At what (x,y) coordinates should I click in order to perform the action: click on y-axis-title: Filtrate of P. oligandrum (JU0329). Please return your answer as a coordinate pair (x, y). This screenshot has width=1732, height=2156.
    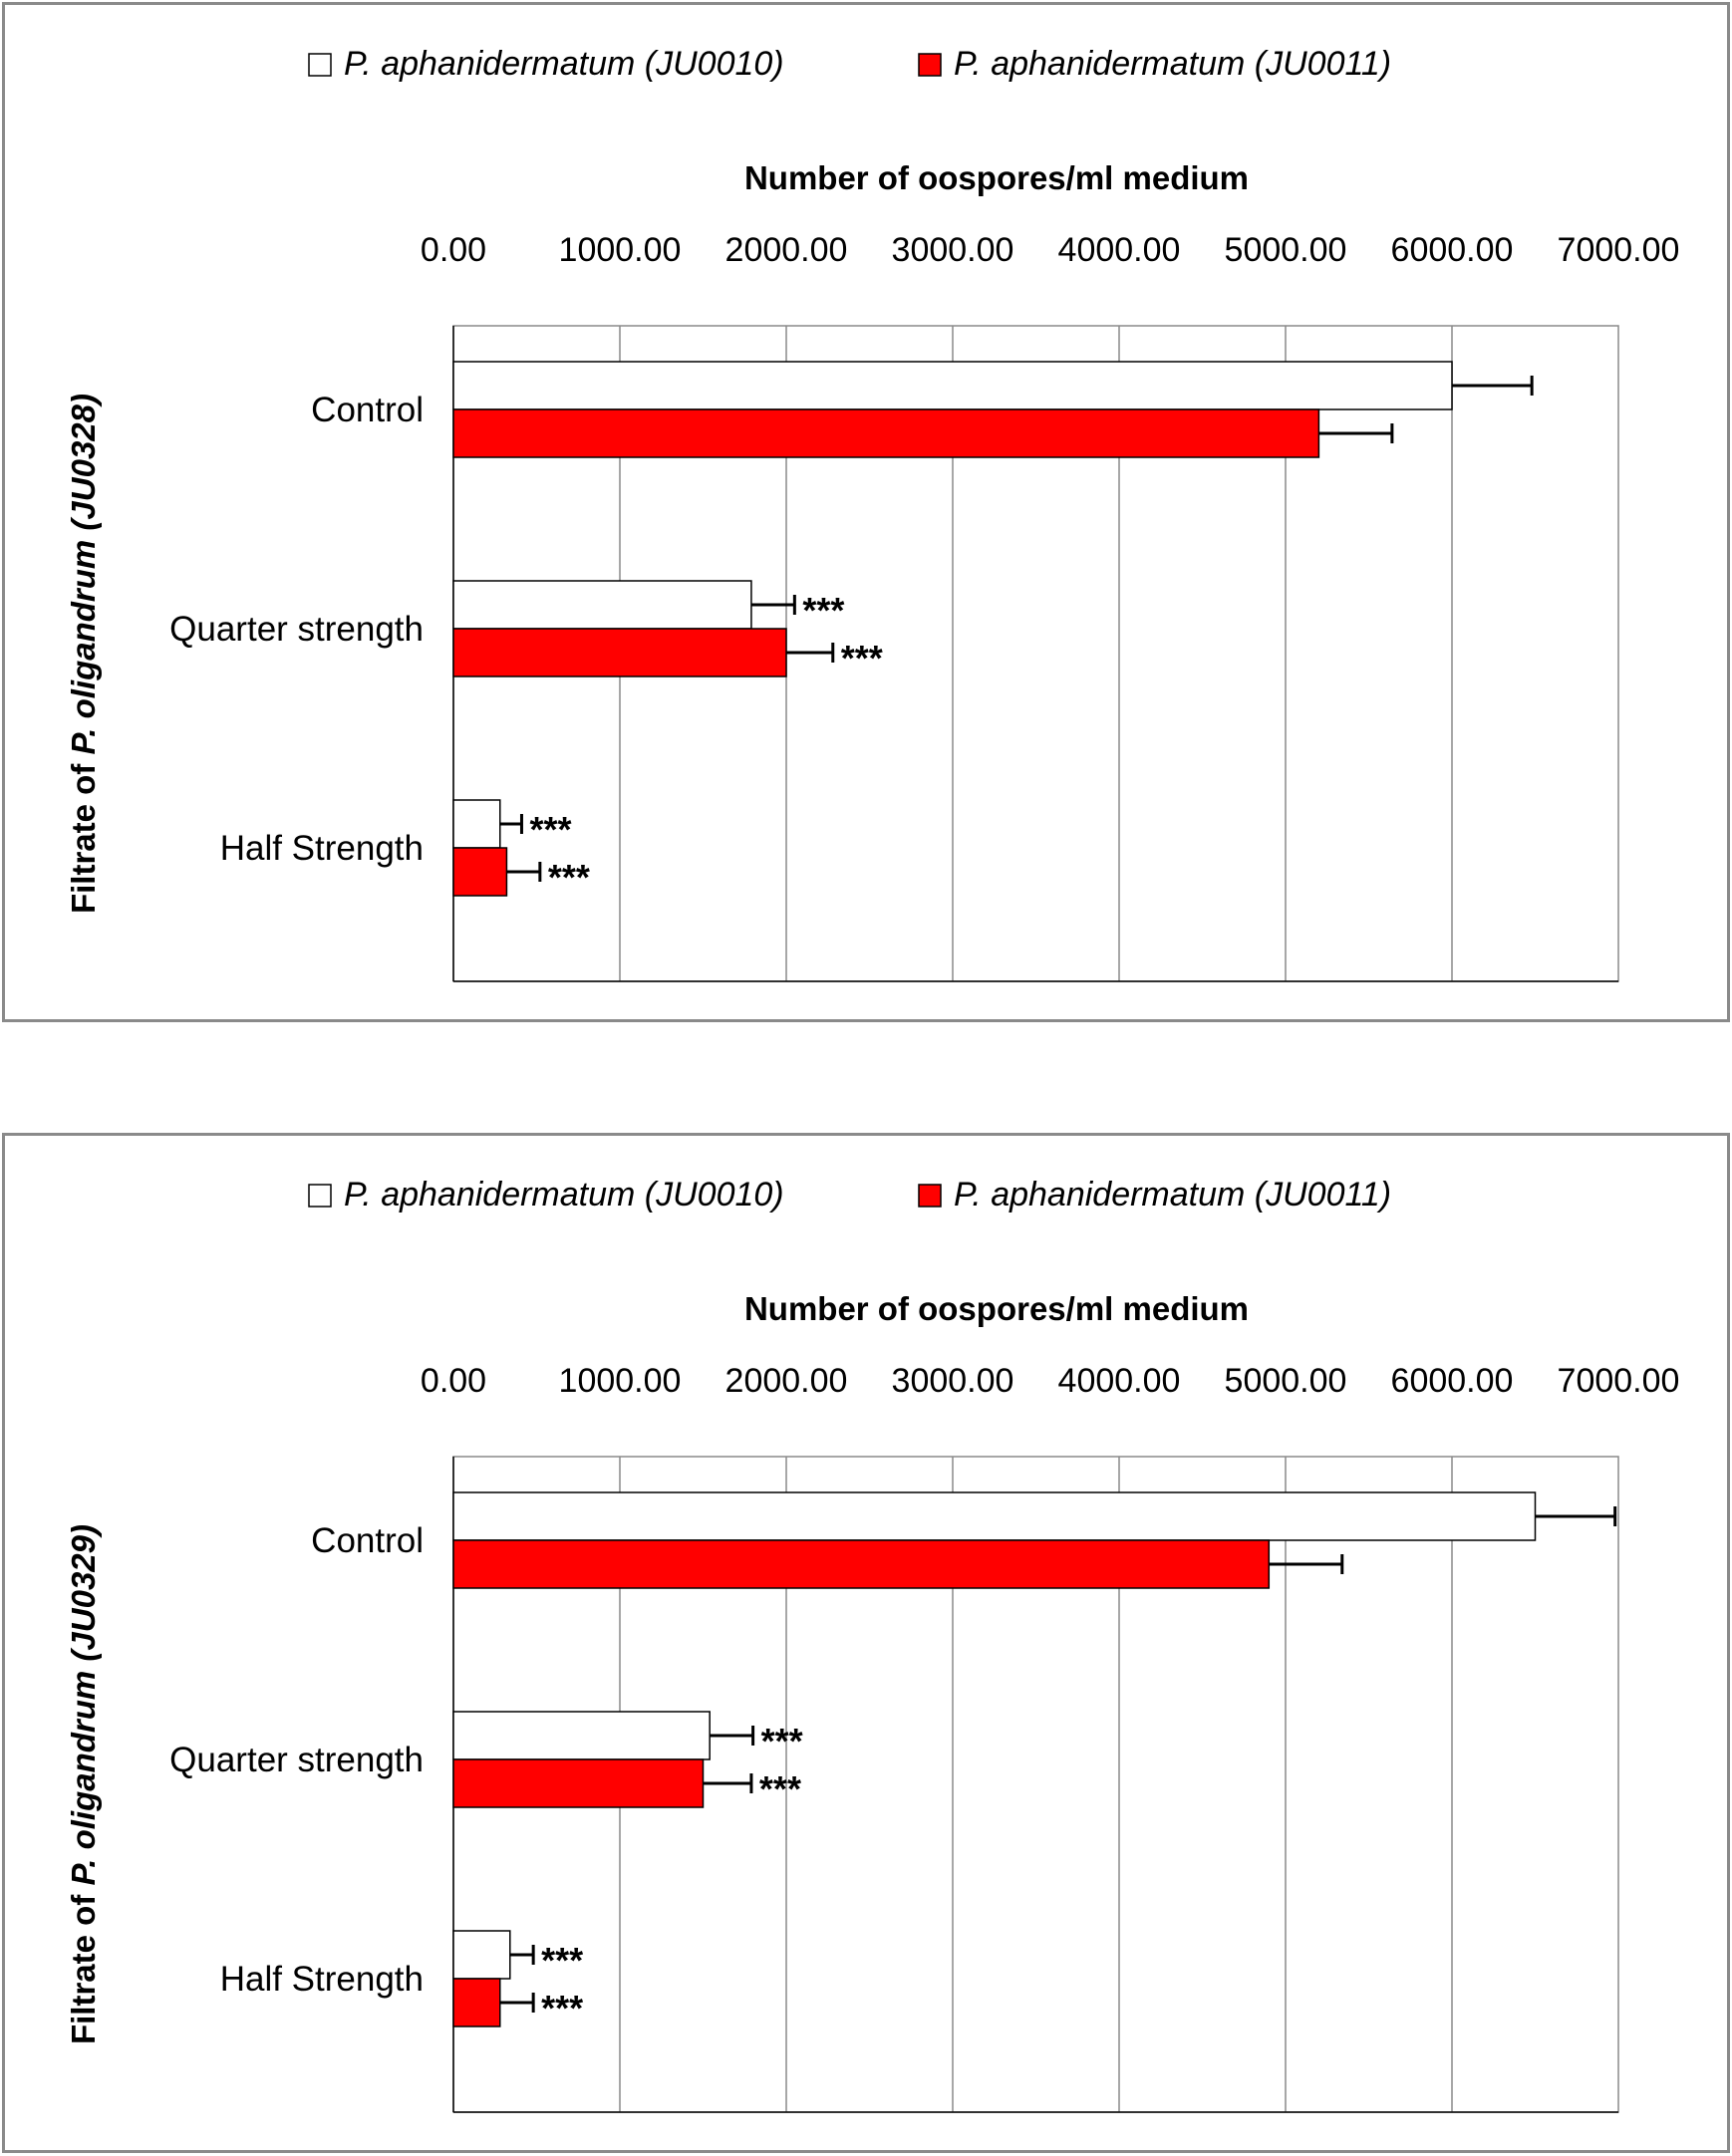
    Looking at the image, I should click on (84, 1784).